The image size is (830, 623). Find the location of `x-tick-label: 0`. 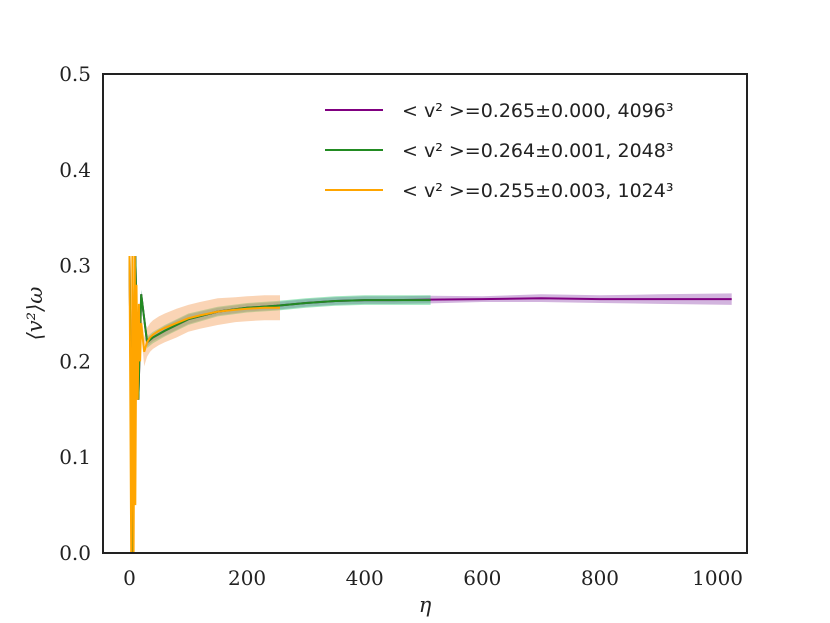

x-tick-label: 0 is located at coordinates (129, 578).